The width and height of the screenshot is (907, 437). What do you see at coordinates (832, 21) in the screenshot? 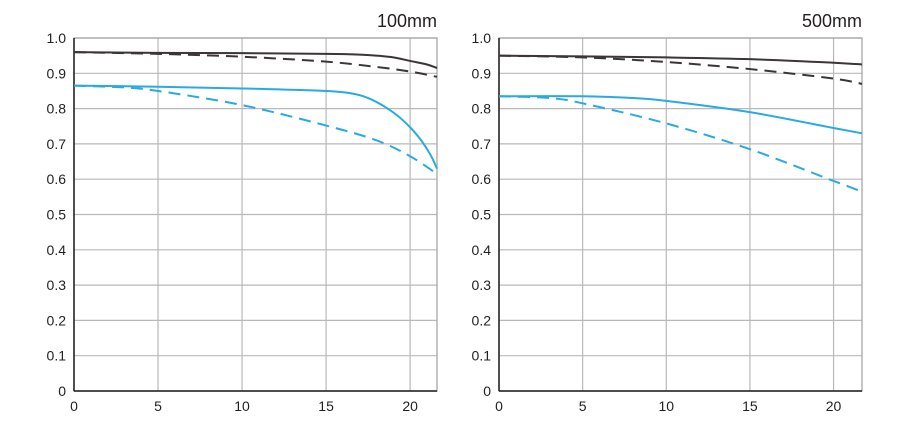
I see `chart-title: 500mm` at bounding box center [832, 21].